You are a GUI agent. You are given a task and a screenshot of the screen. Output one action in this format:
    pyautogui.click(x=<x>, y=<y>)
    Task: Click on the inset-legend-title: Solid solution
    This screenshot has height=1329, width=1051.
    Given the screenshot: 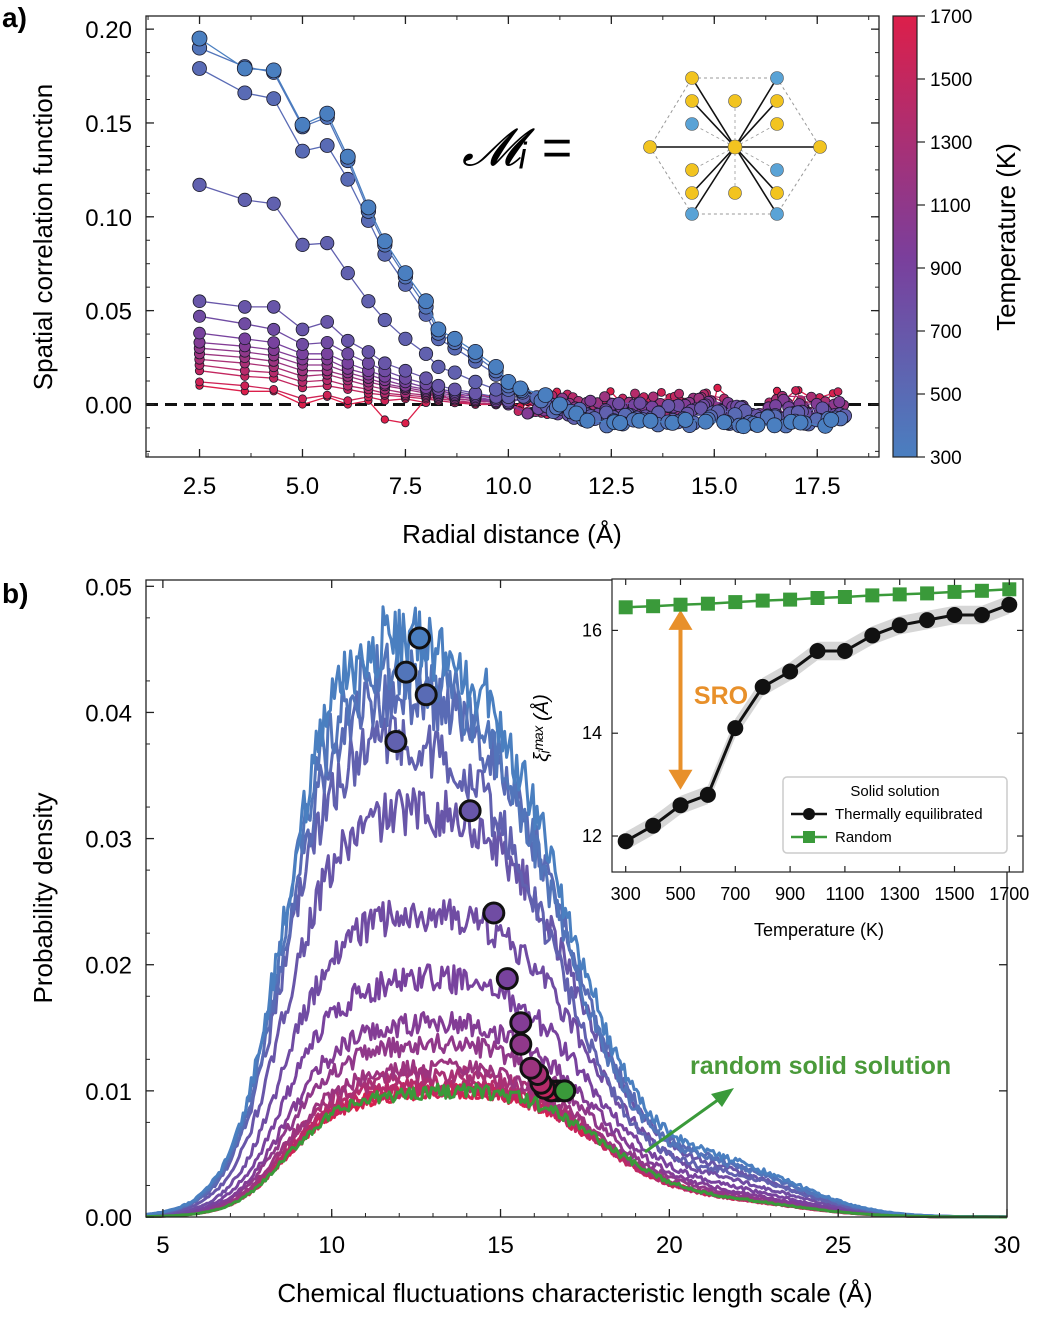 What is the action you would take?
    pyautogui.click(x=894, y=791)
    